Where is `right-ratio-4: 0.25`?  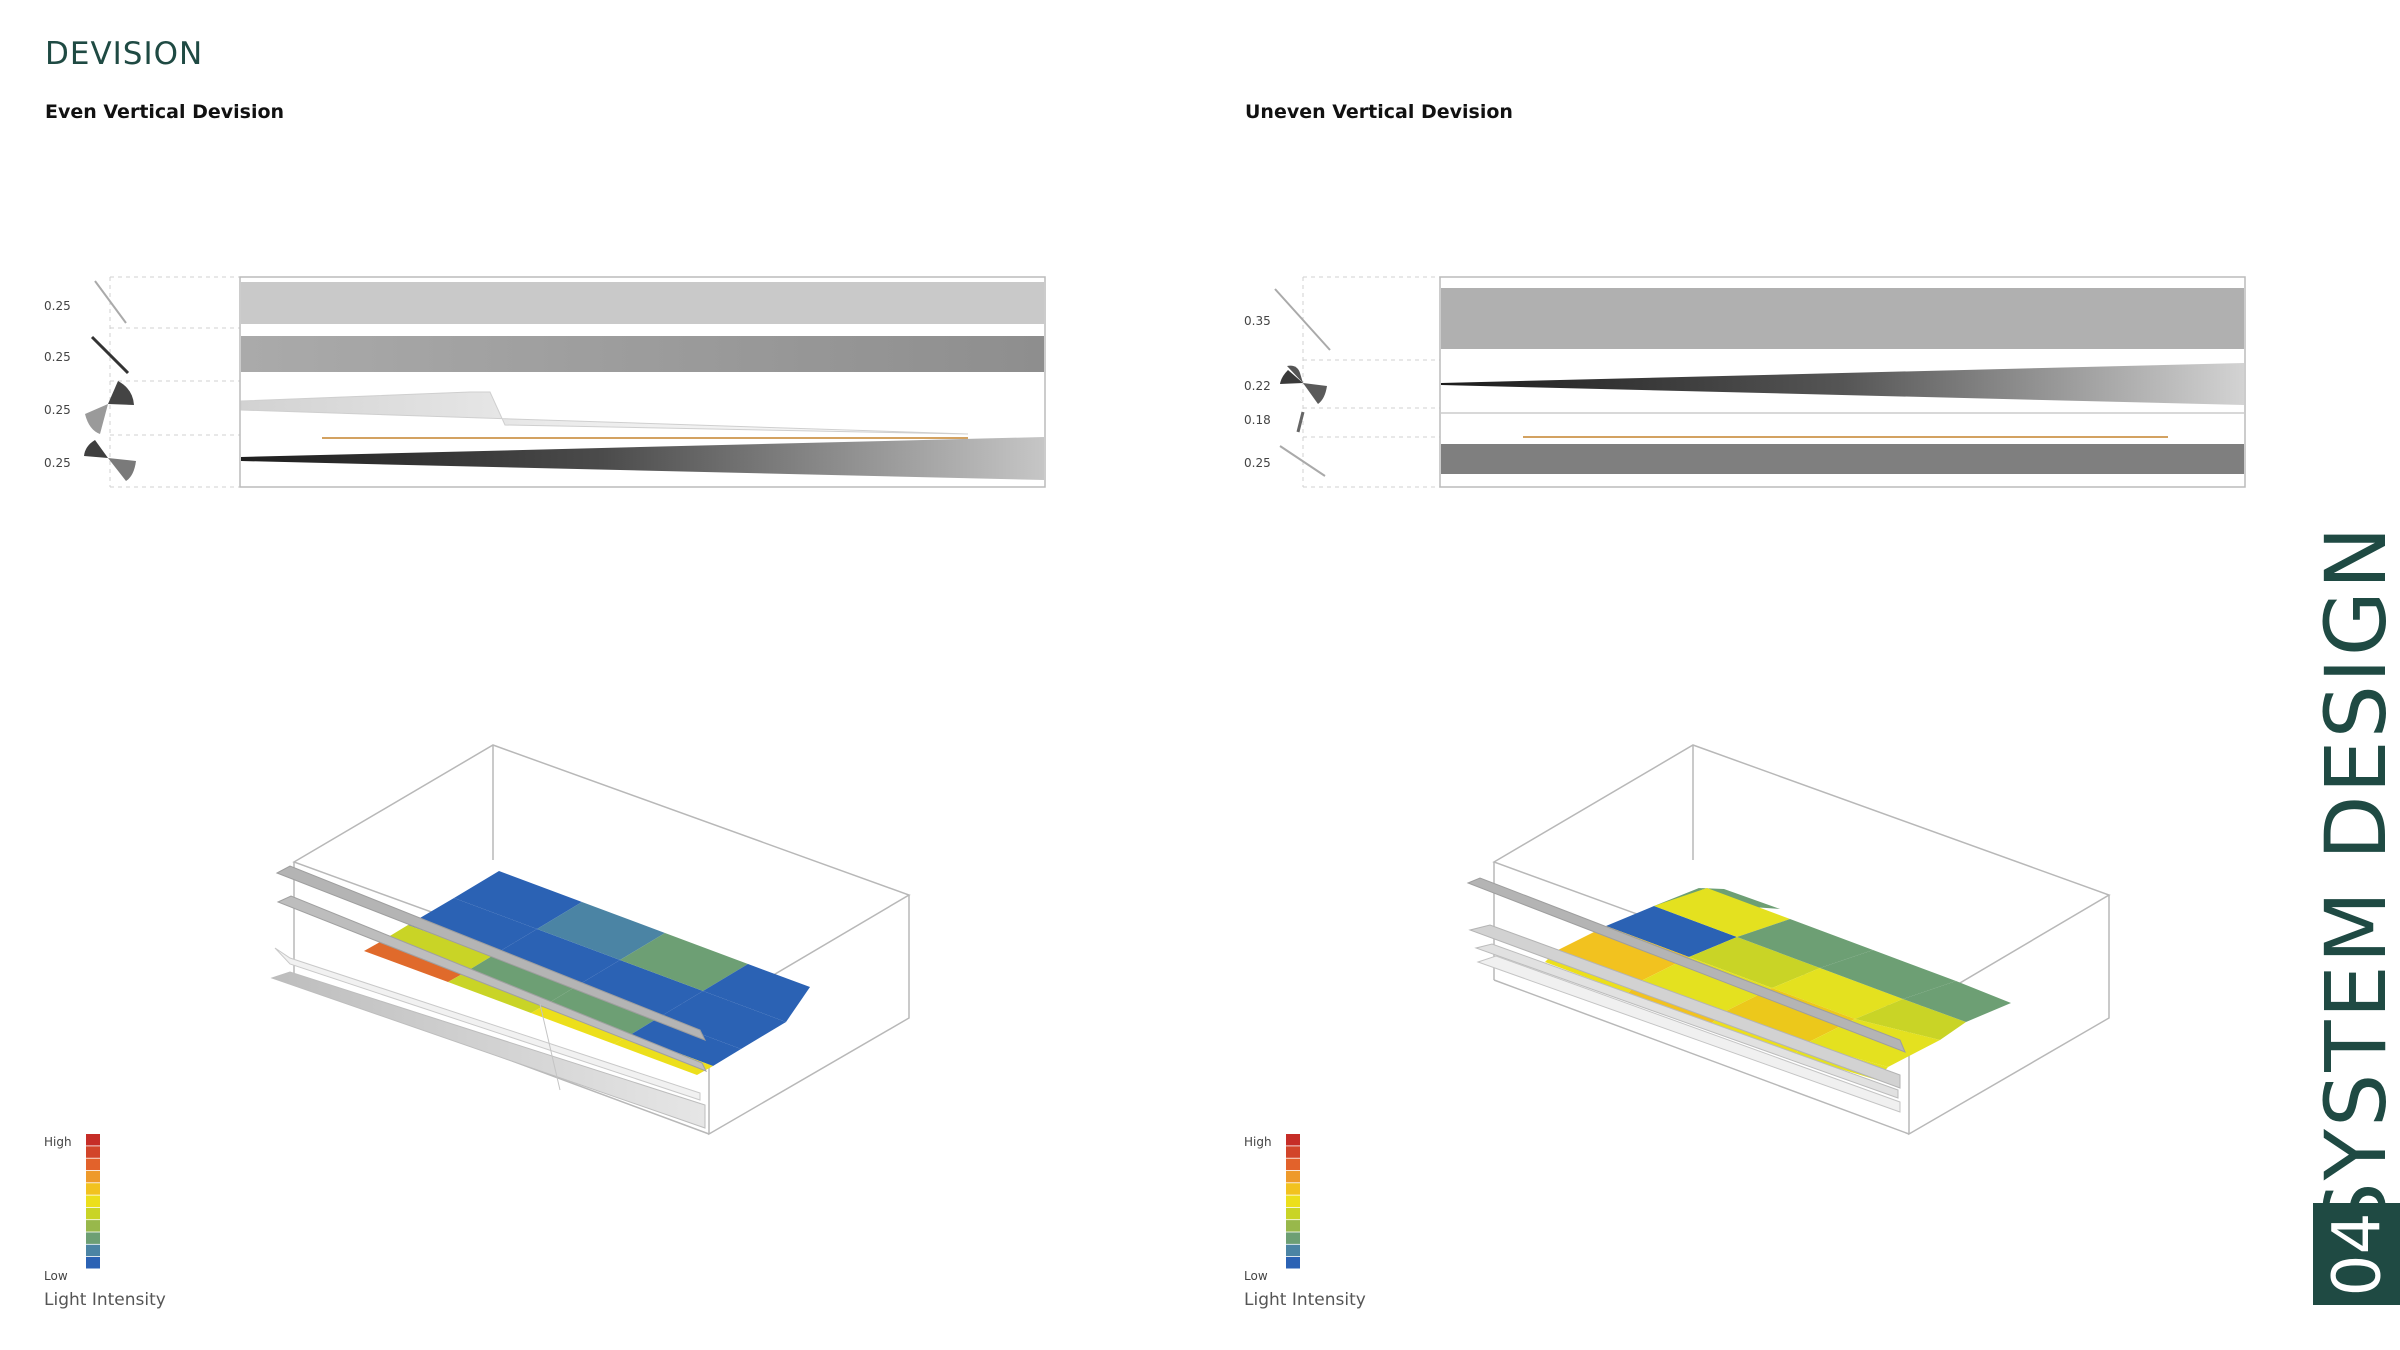 right-ratio-4: 0.25 is located at coordinates (1257, 463).